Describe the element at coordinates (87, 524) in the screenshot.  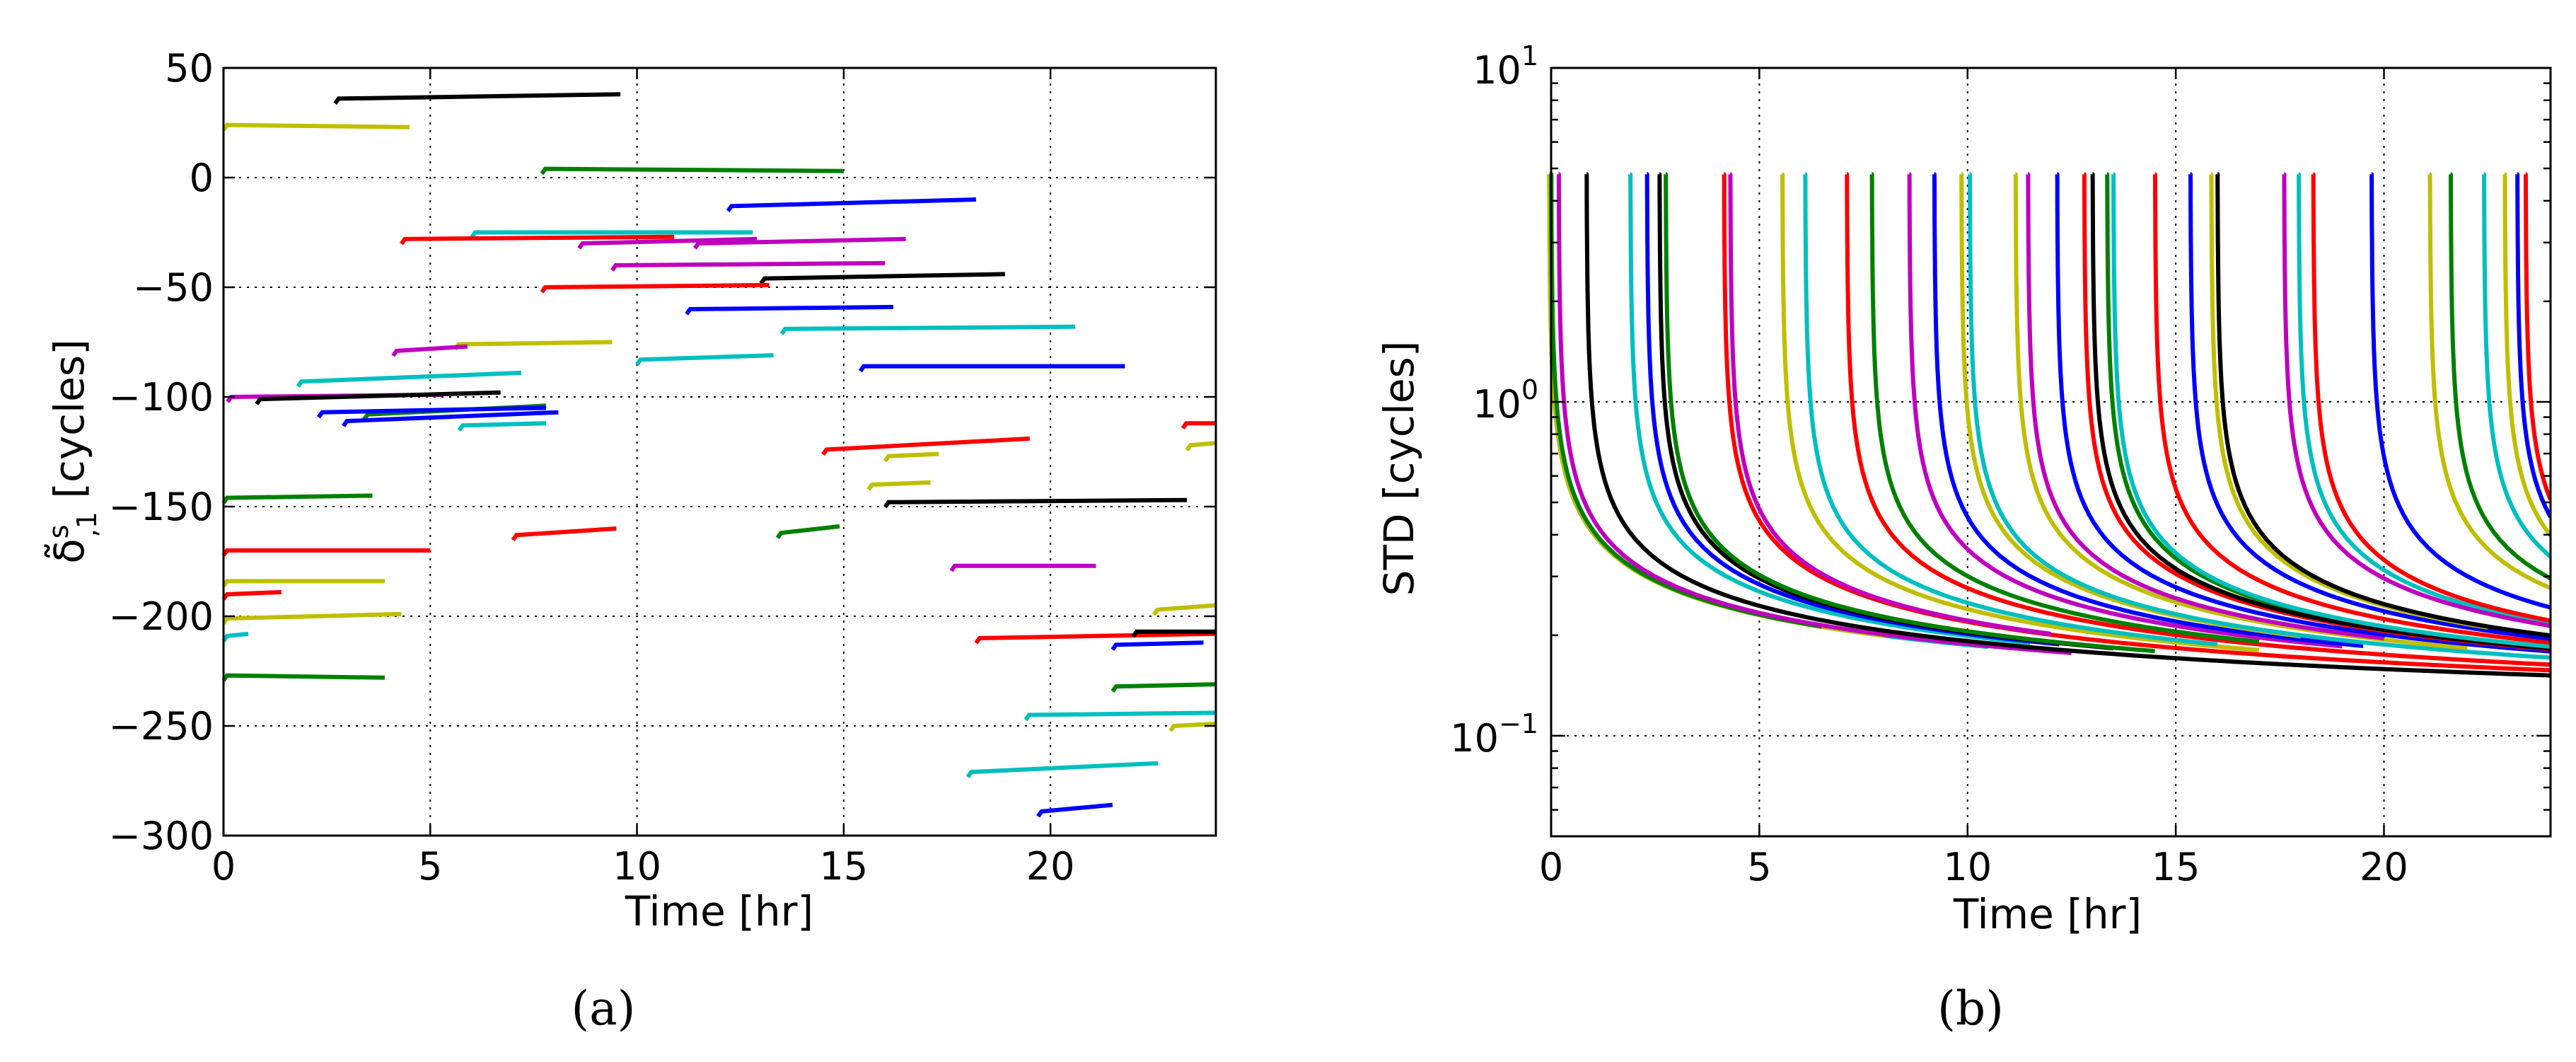
I see `panel-a-ylabel-sub: ,1` at that location.